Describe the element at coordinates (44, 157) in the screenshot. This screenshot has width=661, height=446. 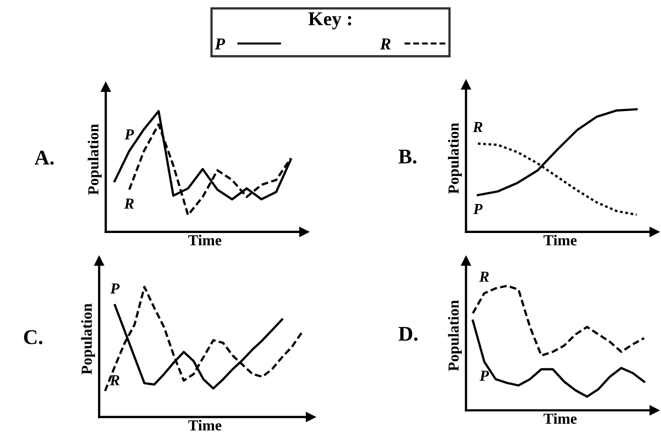
I see `text: A.` at that location.